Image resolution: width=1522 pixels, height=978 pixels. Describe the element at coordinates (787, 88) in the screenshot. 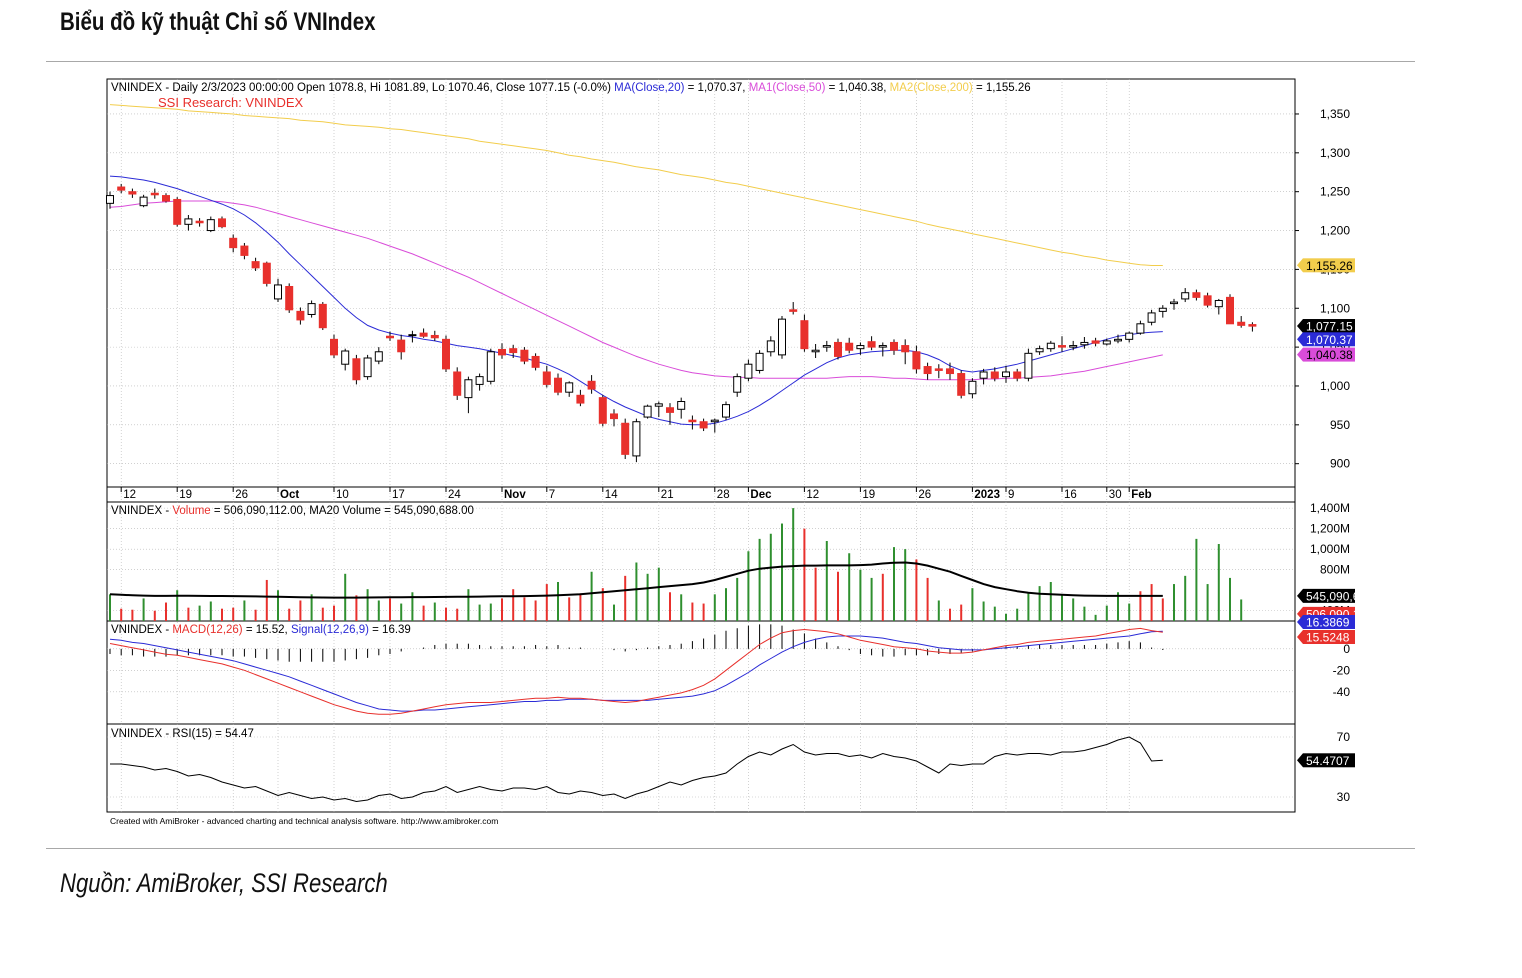

I see `chart-title-part: MA1(Close,50)` at that location.